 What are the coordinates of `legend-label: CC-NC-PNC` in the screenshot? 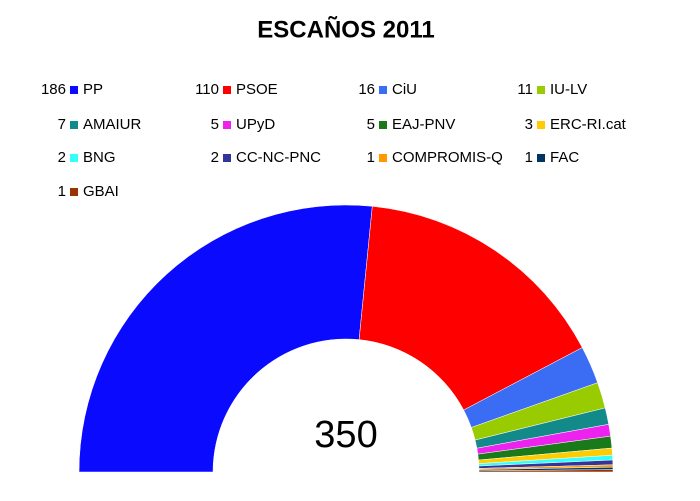 It's located at (278, 157).